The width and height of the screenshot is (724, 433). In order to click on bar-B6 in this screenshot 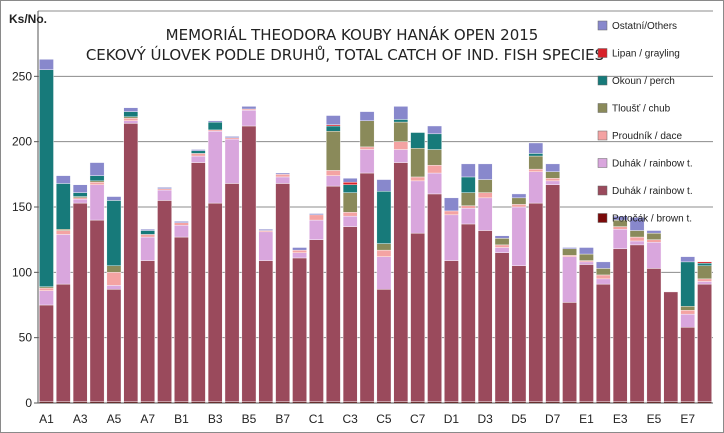, I will do `click(266, 316)`.